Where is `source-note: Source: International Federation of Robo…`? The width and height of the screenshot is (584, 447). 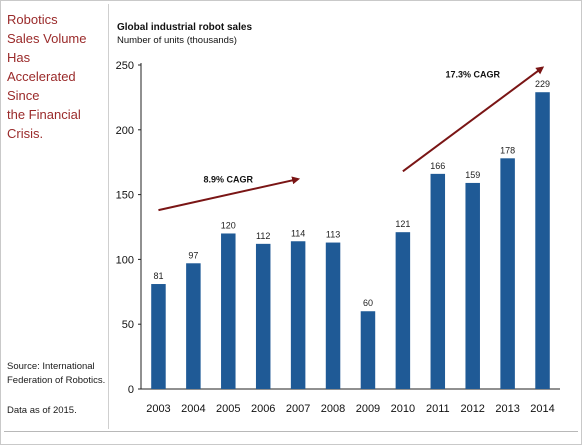
source-note: Source: International Federation of Robo… is located at coordinates (56, 373).